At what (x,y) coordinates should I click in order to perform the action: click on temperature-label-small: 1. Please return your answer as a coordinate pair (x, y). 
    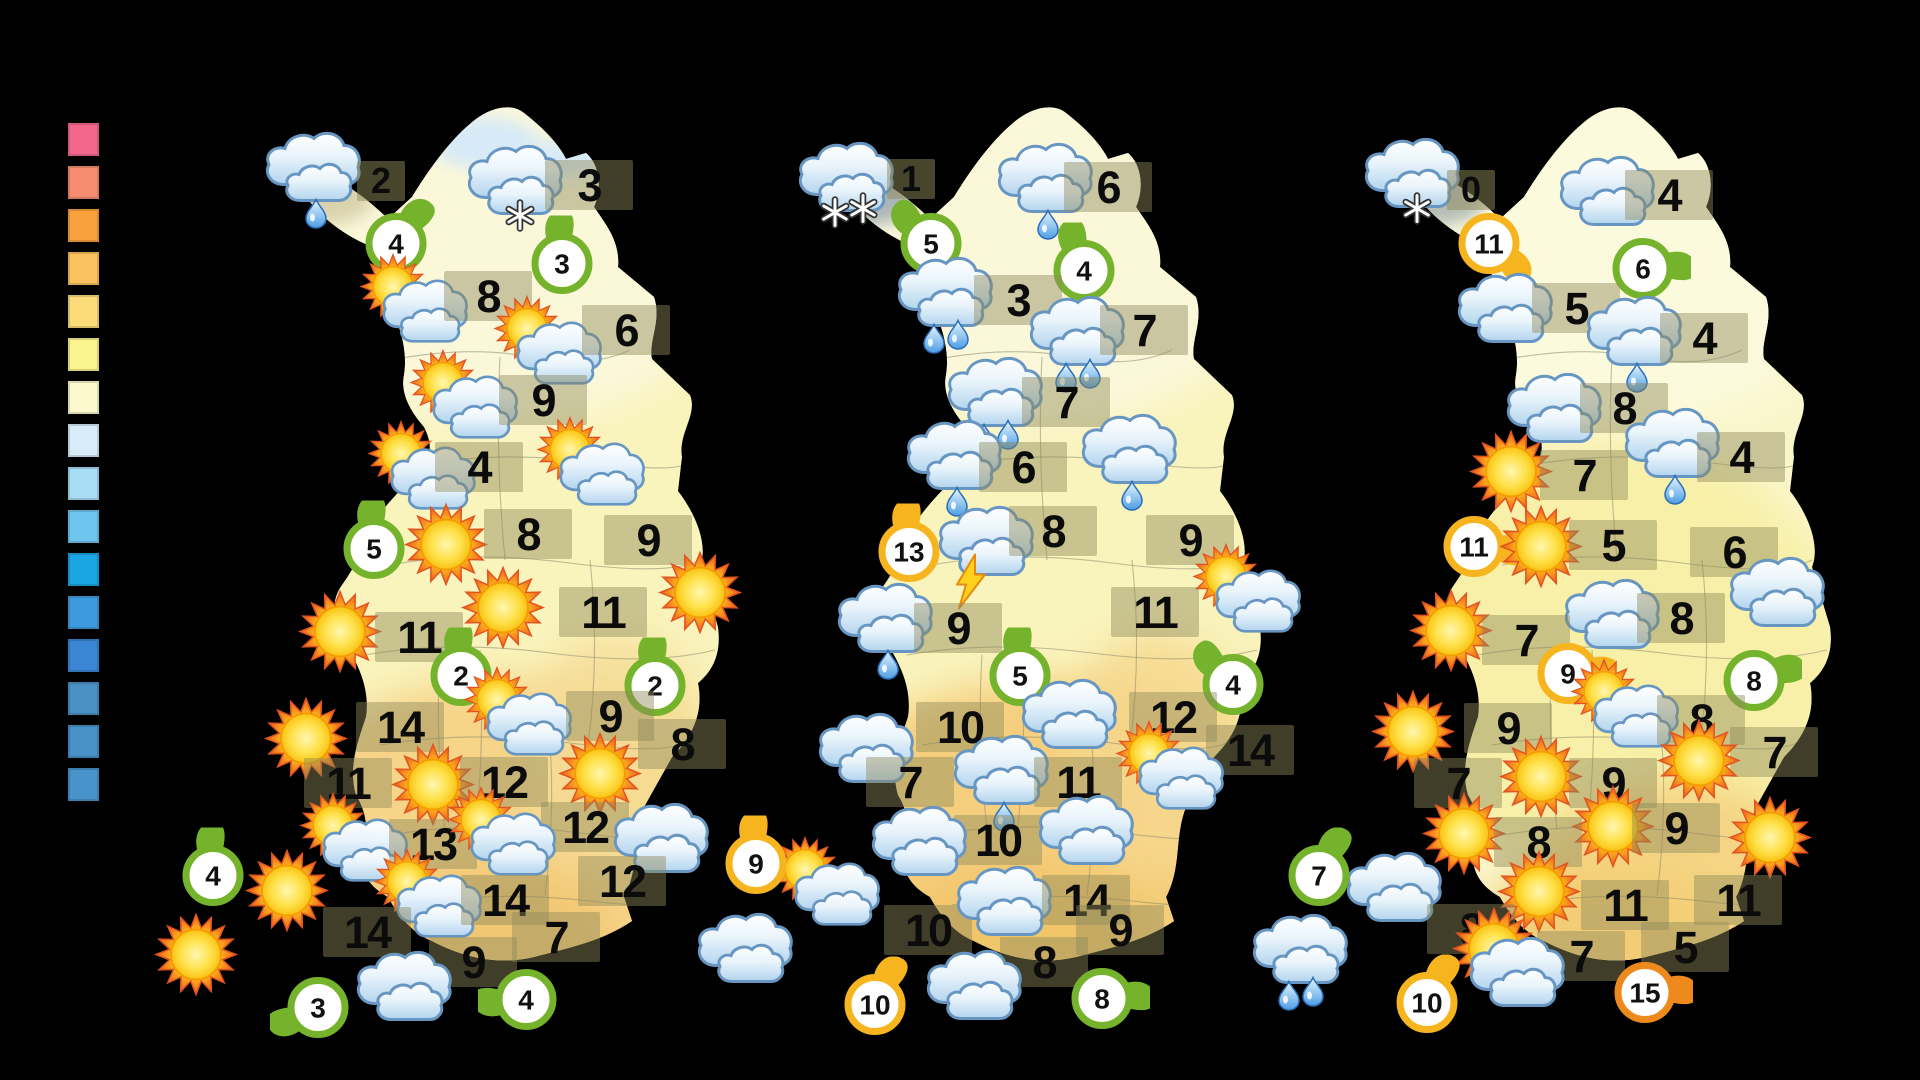
    Looking at the image, I should click on (911, 179).